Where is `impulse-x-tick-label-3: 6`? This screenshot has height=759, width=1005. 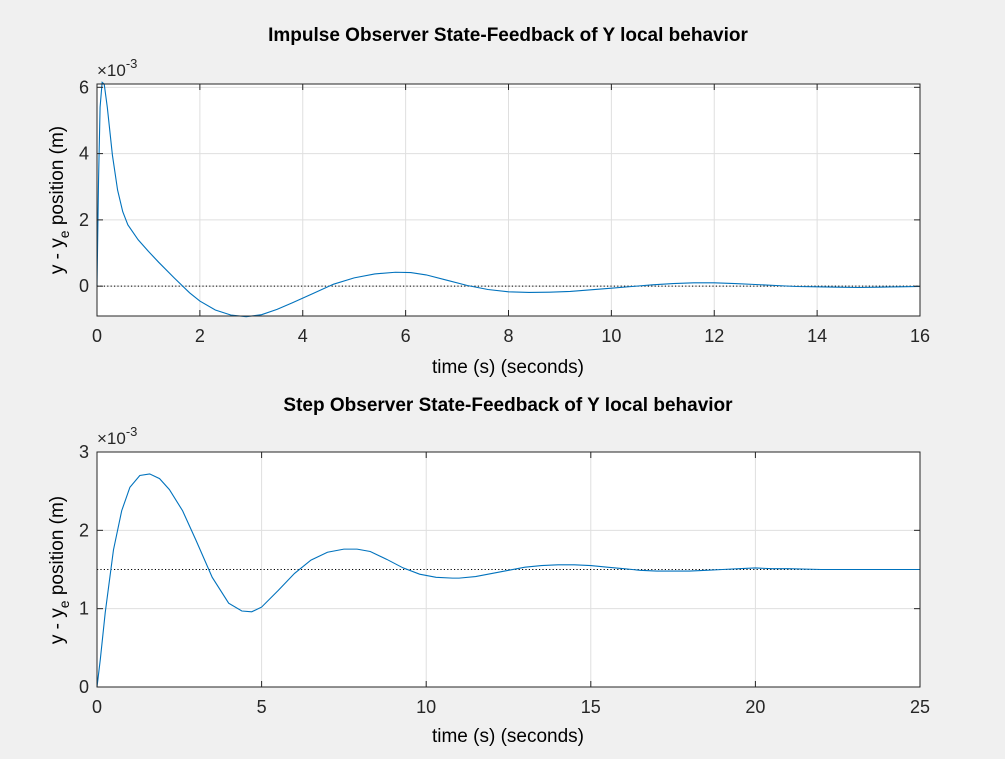
impulse-x-tick-label-3: 6 is located at coordinates (406, 336).